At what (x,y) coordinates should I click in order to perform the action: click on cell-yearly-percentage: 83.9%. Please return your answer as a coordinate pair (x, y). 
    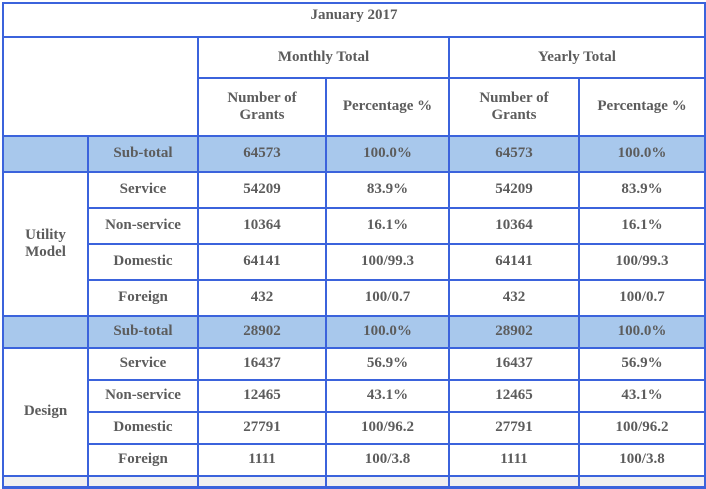
    Looking at the image, I should click on (641, 190).